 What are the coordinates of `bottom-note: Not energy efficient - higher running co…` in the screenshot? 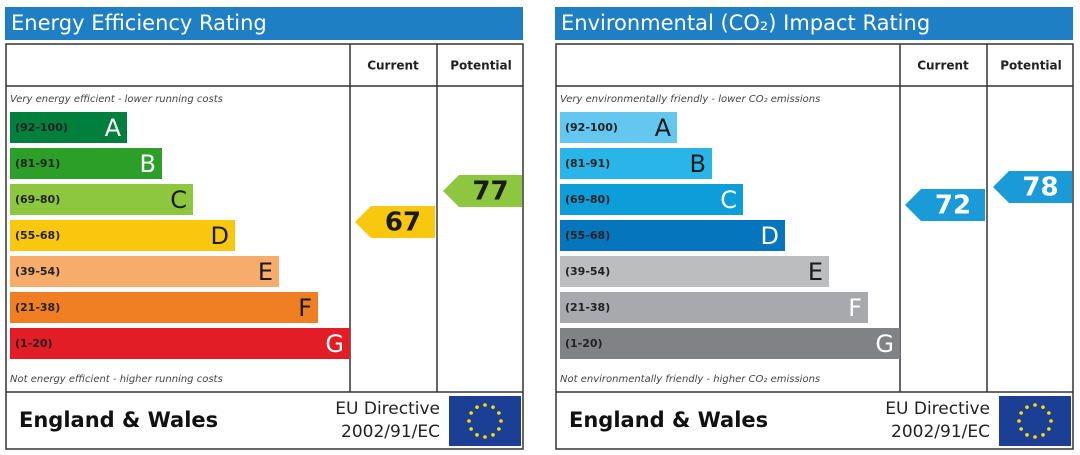 It's located at (116, 379).